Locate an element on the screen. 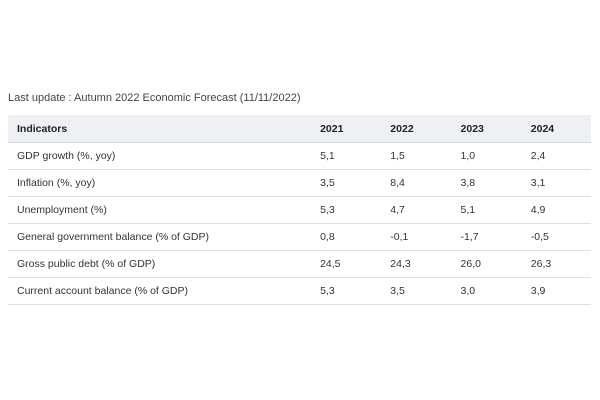 The width and height of the screenshot is (600, 400). indicator-name: Unemployment (%) is located at coordinates (164, 210).